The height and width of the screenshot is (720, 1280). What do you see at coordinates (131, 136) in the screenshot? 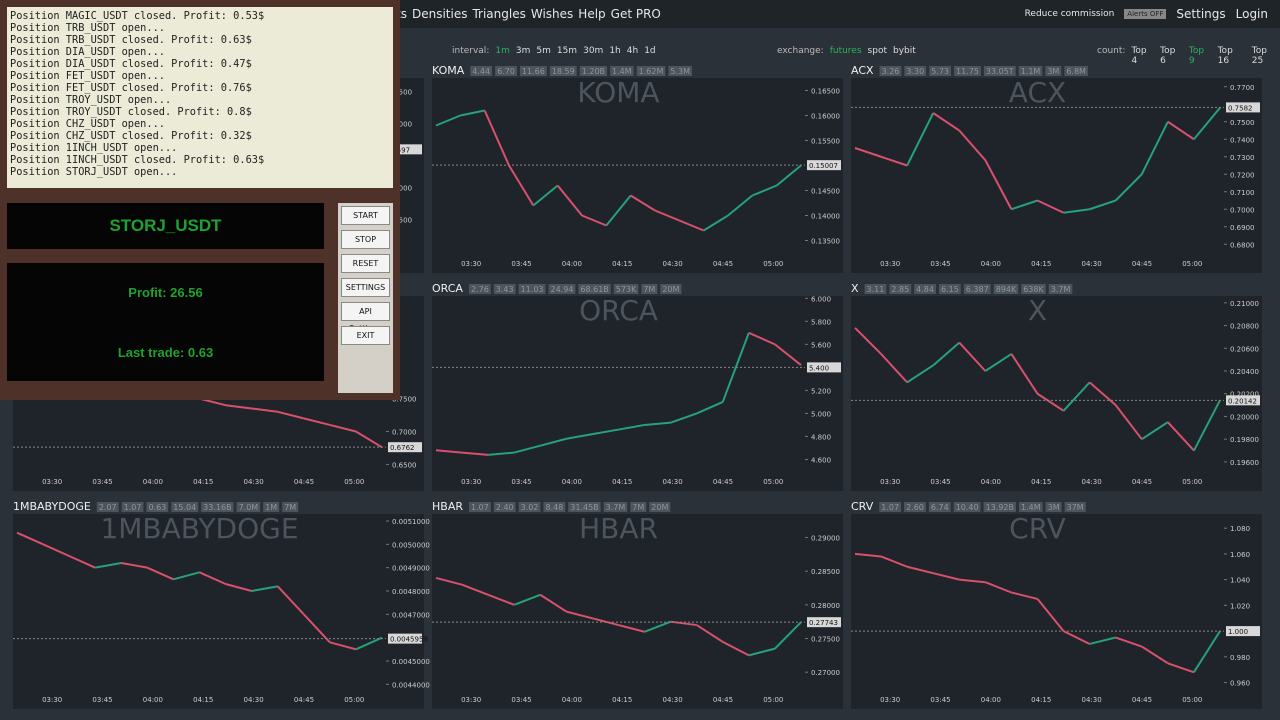
I see `log-line: Position CHZ_USDT closed. Profit: 0.32$` at bounding box center [131, 136].